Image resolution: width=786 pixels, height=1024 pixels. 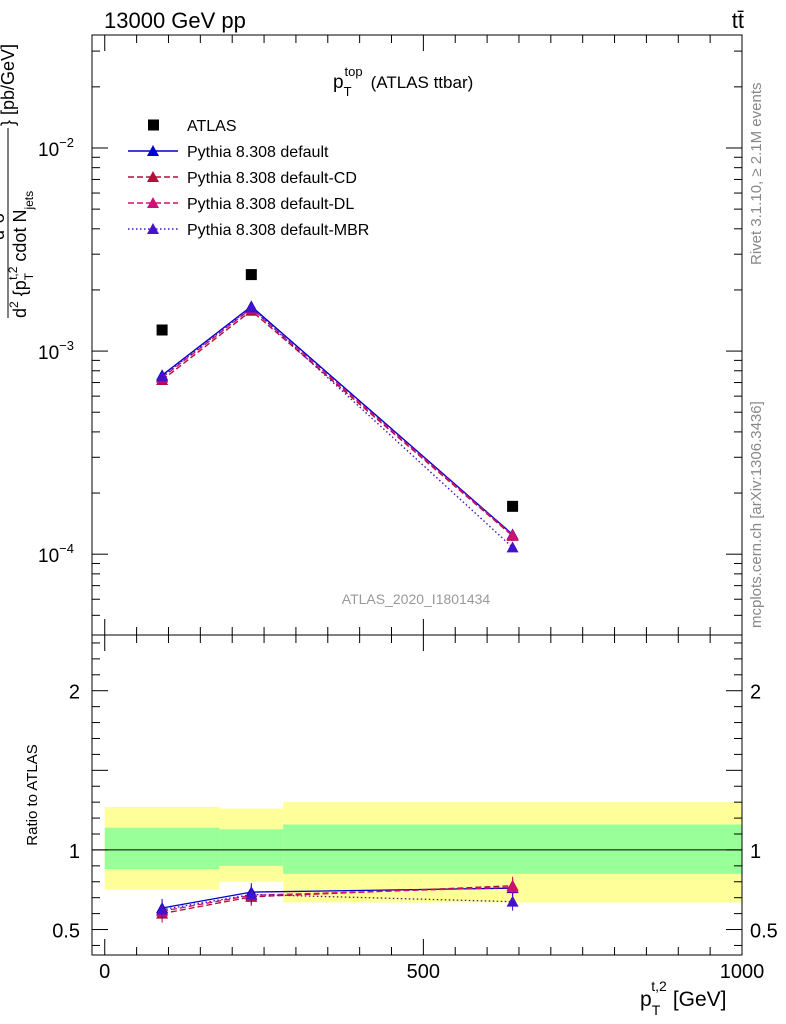 I want to click on analysis-watermark: ATLAS_2020_I1801434, so click(x=416, y=599).